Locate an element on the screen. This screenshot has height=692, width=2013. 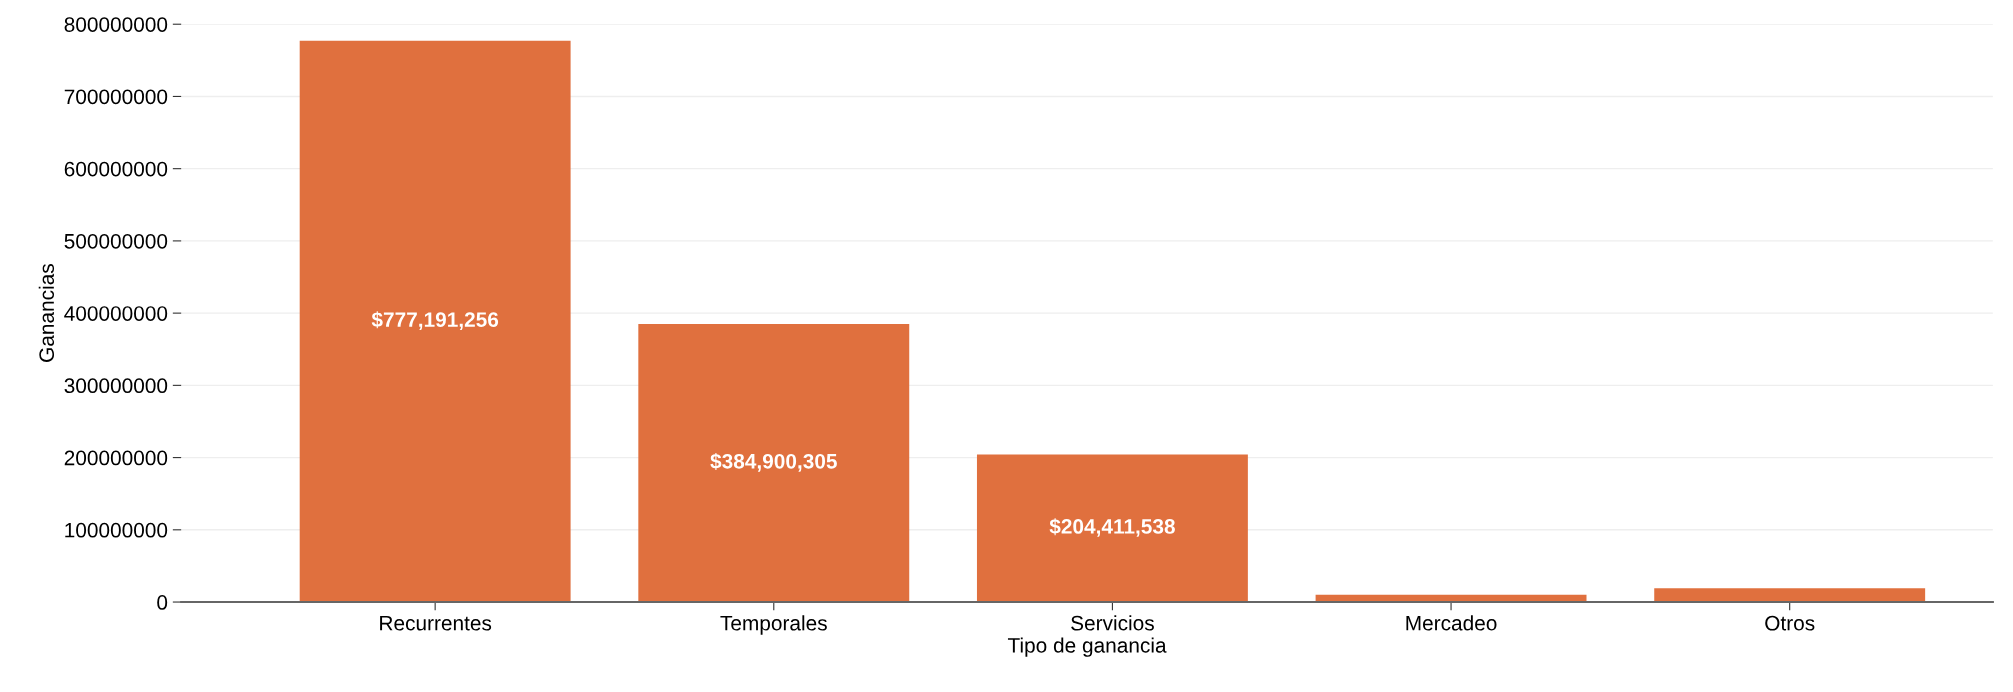
y-tick-label: 0 is located at coordinates (162, 602).